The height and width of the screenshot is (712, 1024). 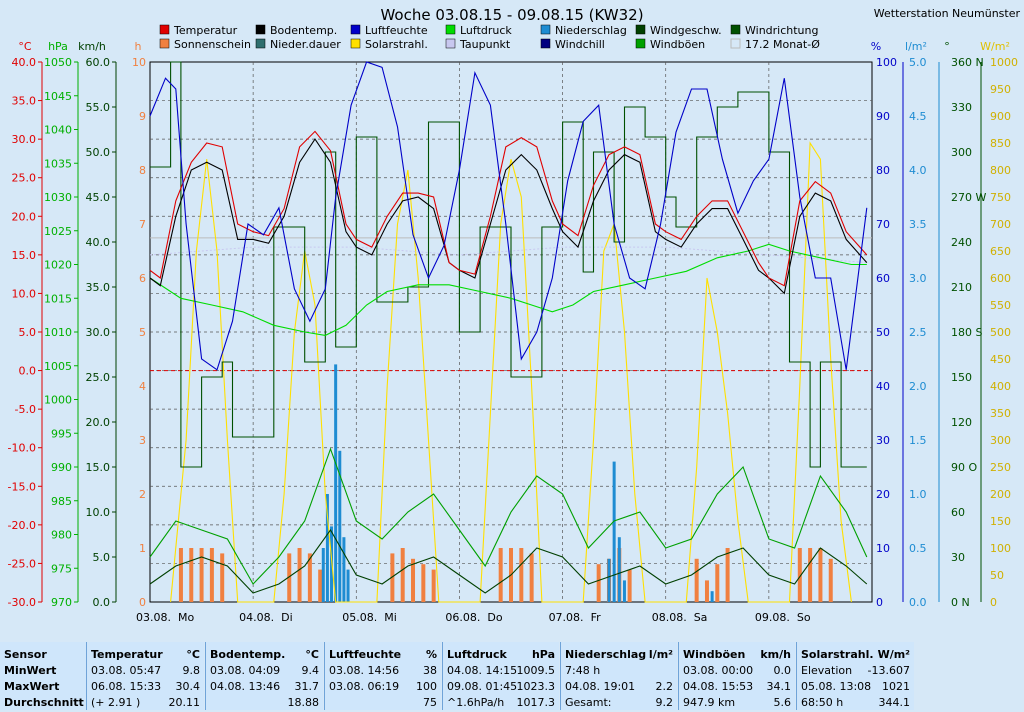 What do you see at coordinates (596, 617) in the screenshot?
I see `x-weekday-label: Fr` at bounding box center [596, 617].